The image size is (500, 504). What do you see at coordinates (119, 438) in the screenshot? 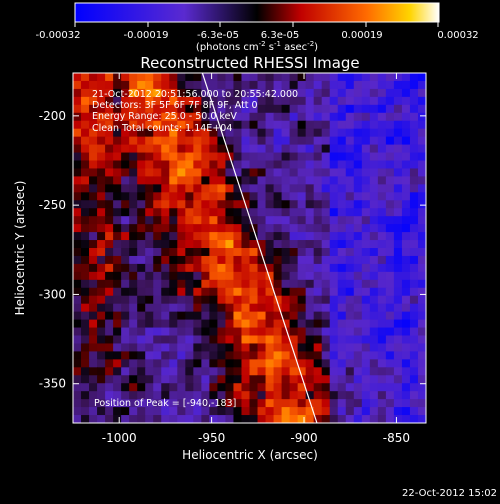
I see `x-tick-label-0: -1000` at bounding box center [119, 438].